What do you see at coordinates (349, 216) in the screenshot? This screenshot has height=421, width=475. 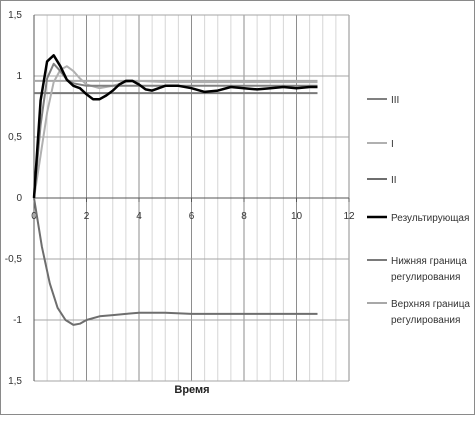 I see `x-tick-label: 12` at bounding box center [349, 216].